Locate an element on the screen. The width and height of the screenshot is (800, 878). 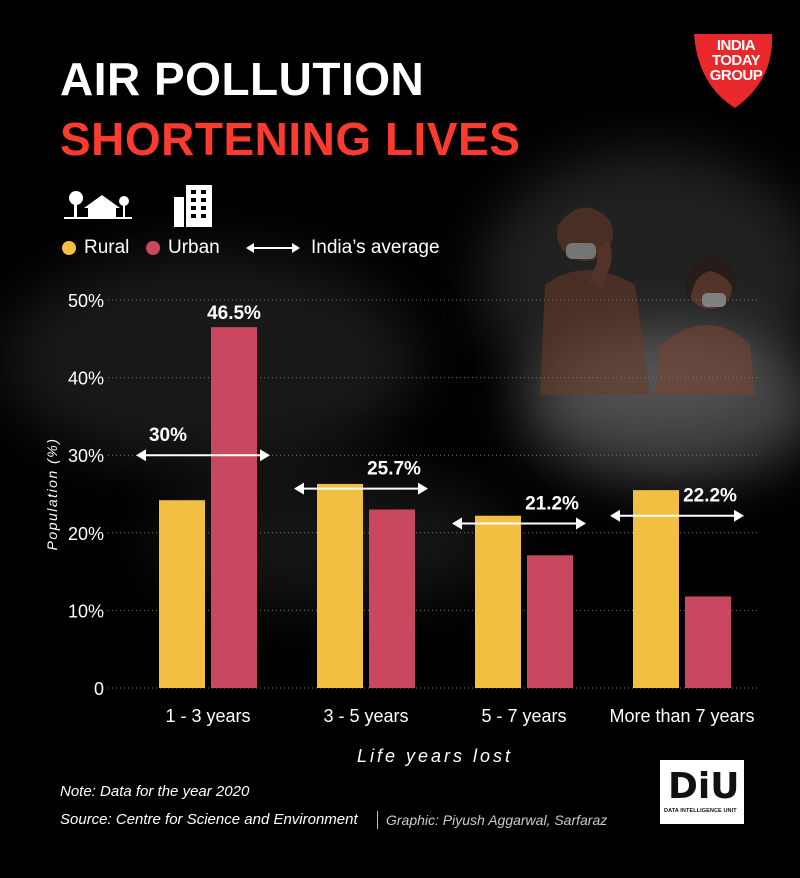
x-tick-label: More than 7 years is located at coordinates (681, 716).